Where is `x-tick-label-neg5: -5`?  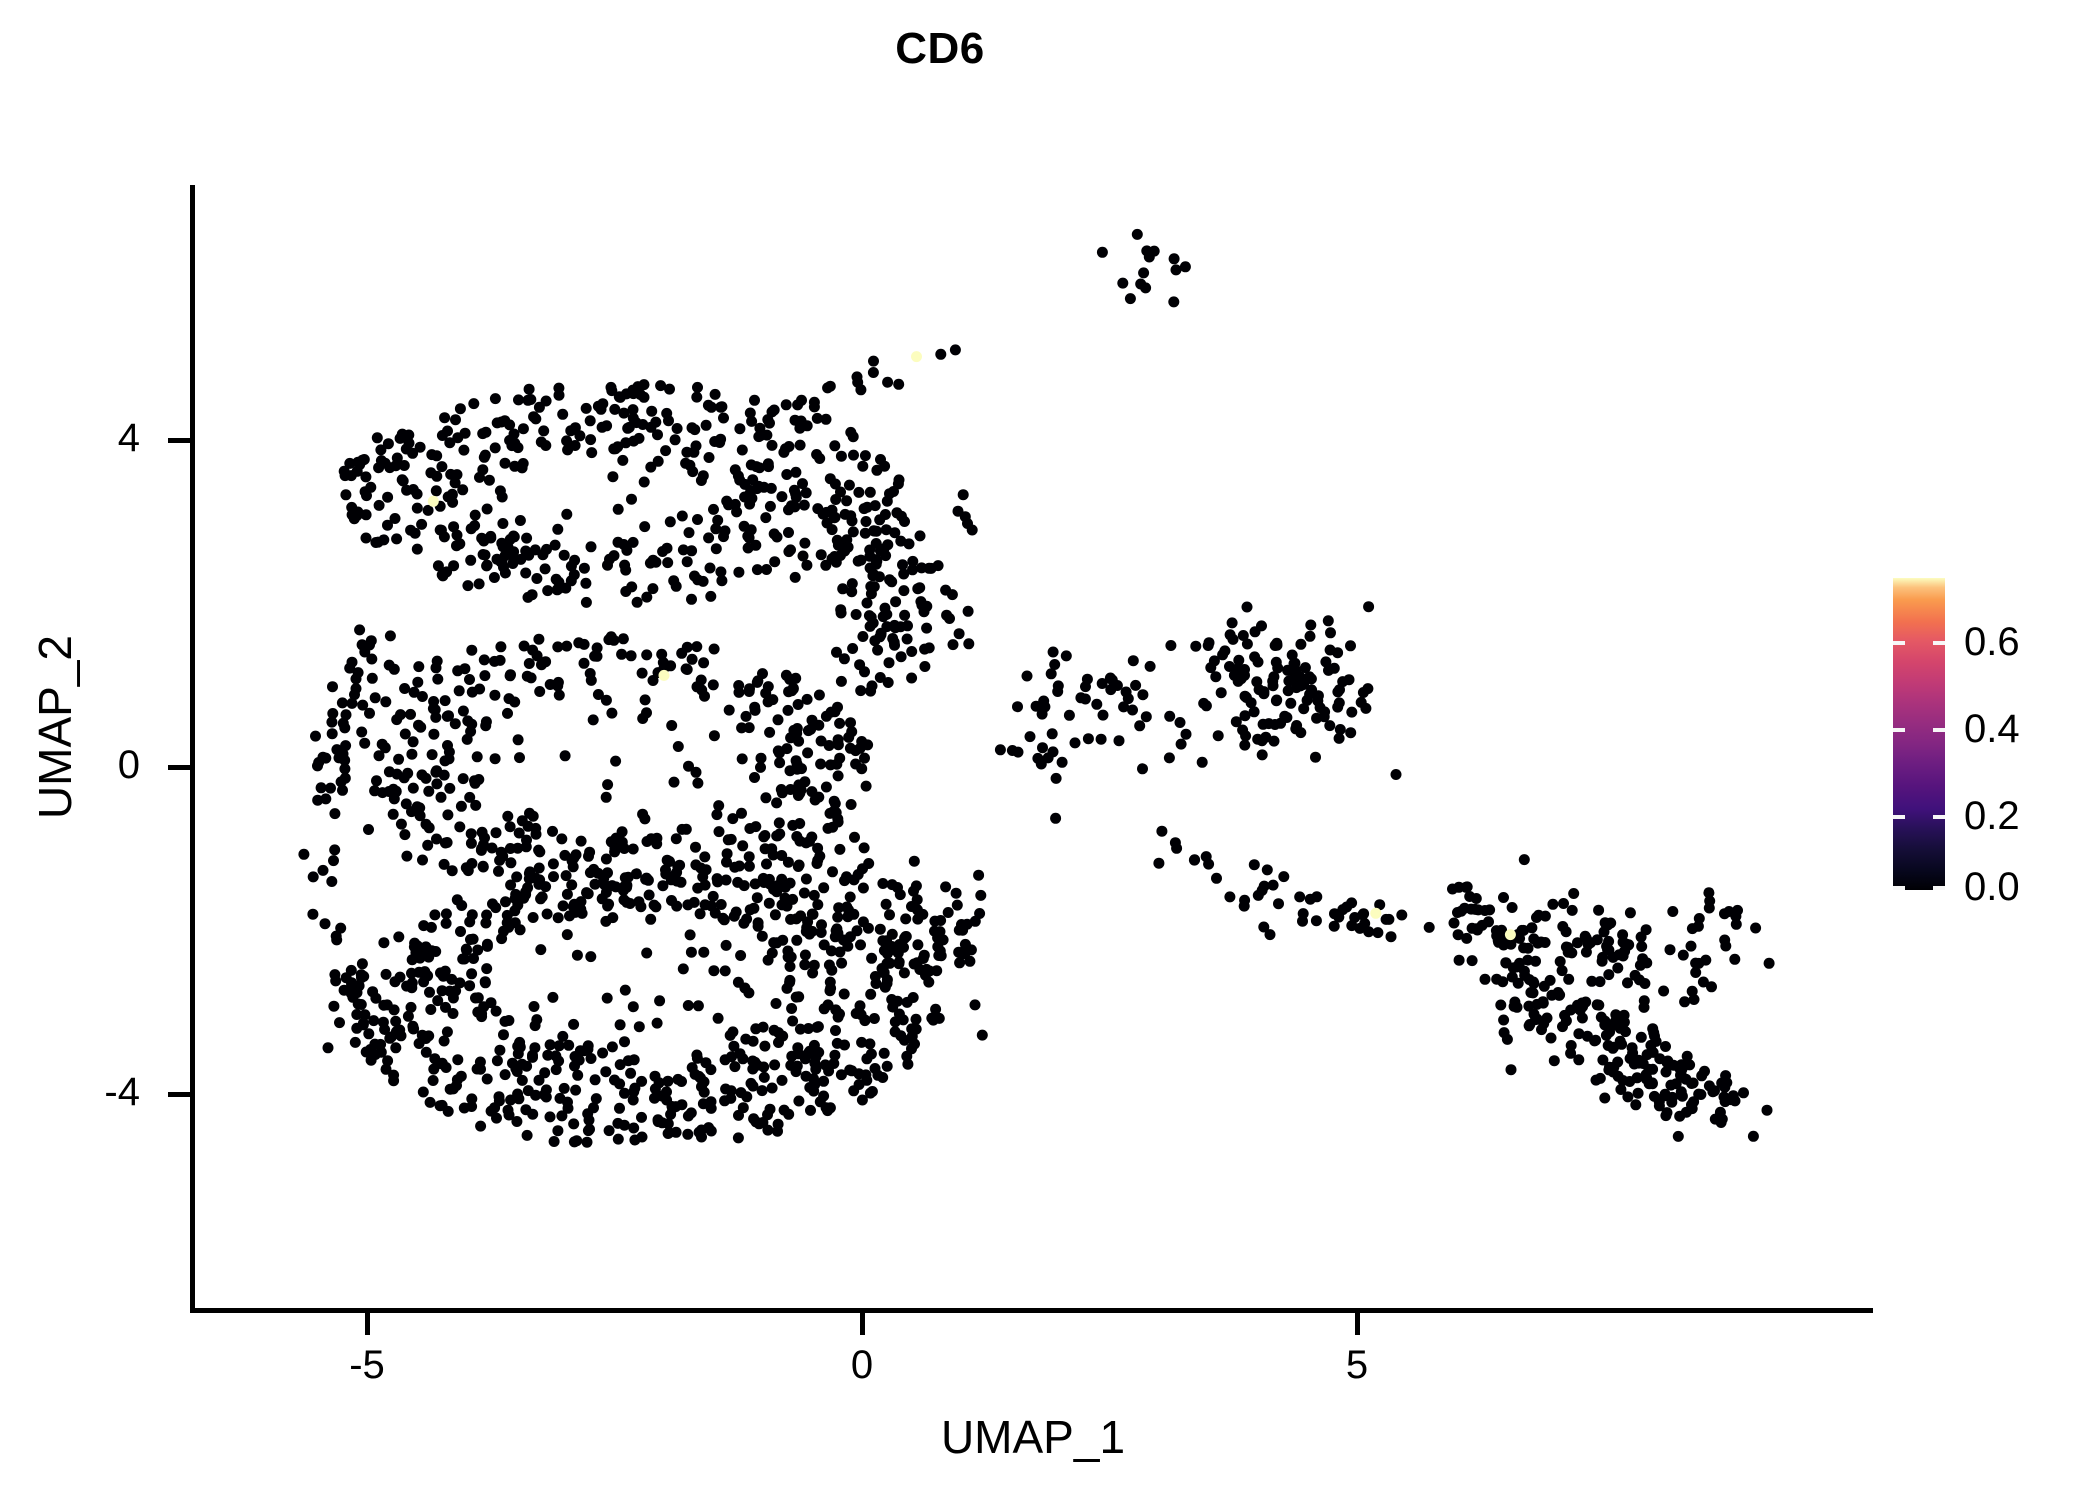 x-tick-label-neg5: -5 is located at coordinates (367, 1365).